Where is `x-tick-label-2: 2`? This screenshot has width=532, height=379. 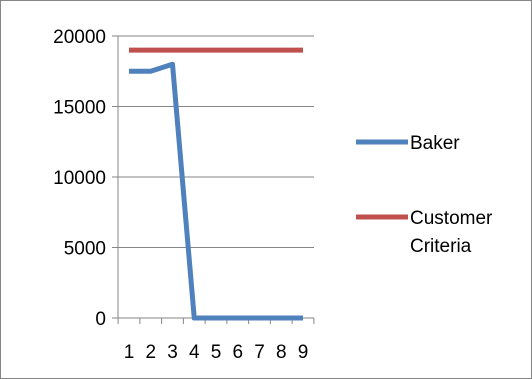 x-tick-label-2: 2 is located at coordinates (150, 352).